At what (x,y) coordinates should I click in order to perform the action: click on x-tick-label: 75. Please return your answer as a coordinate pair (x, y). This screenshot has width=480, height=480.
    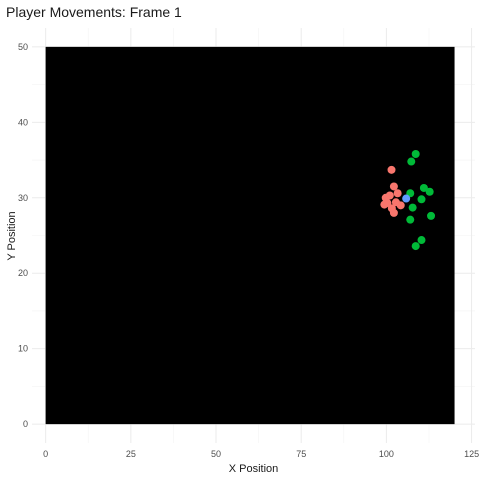
    Looking at the image, I should click on (301, 454).